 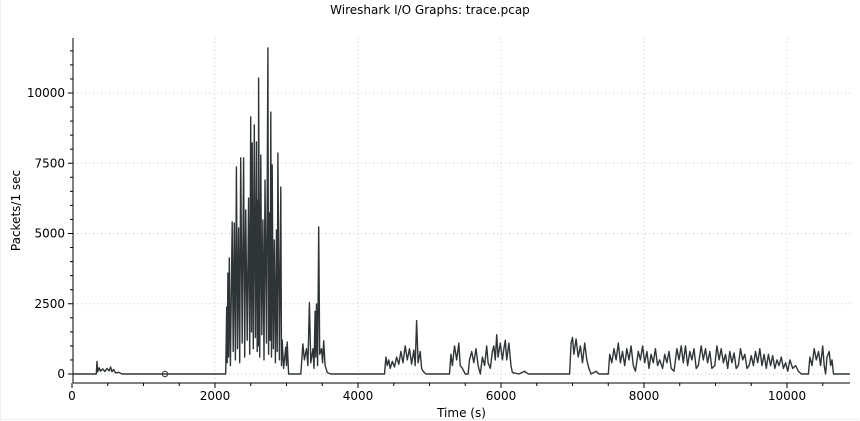 What do you see at coordinates (46, 93) in the screenshot?
I see `y-tick-label: 10000` at bounding box center [46, 93].